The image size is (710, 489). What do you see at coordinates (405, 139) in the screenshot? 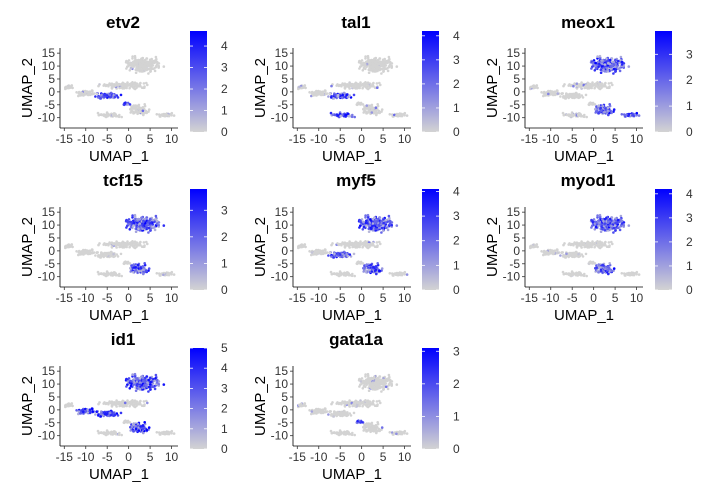
I see `x-tick-label: 10` at bounding box center [405, 139].